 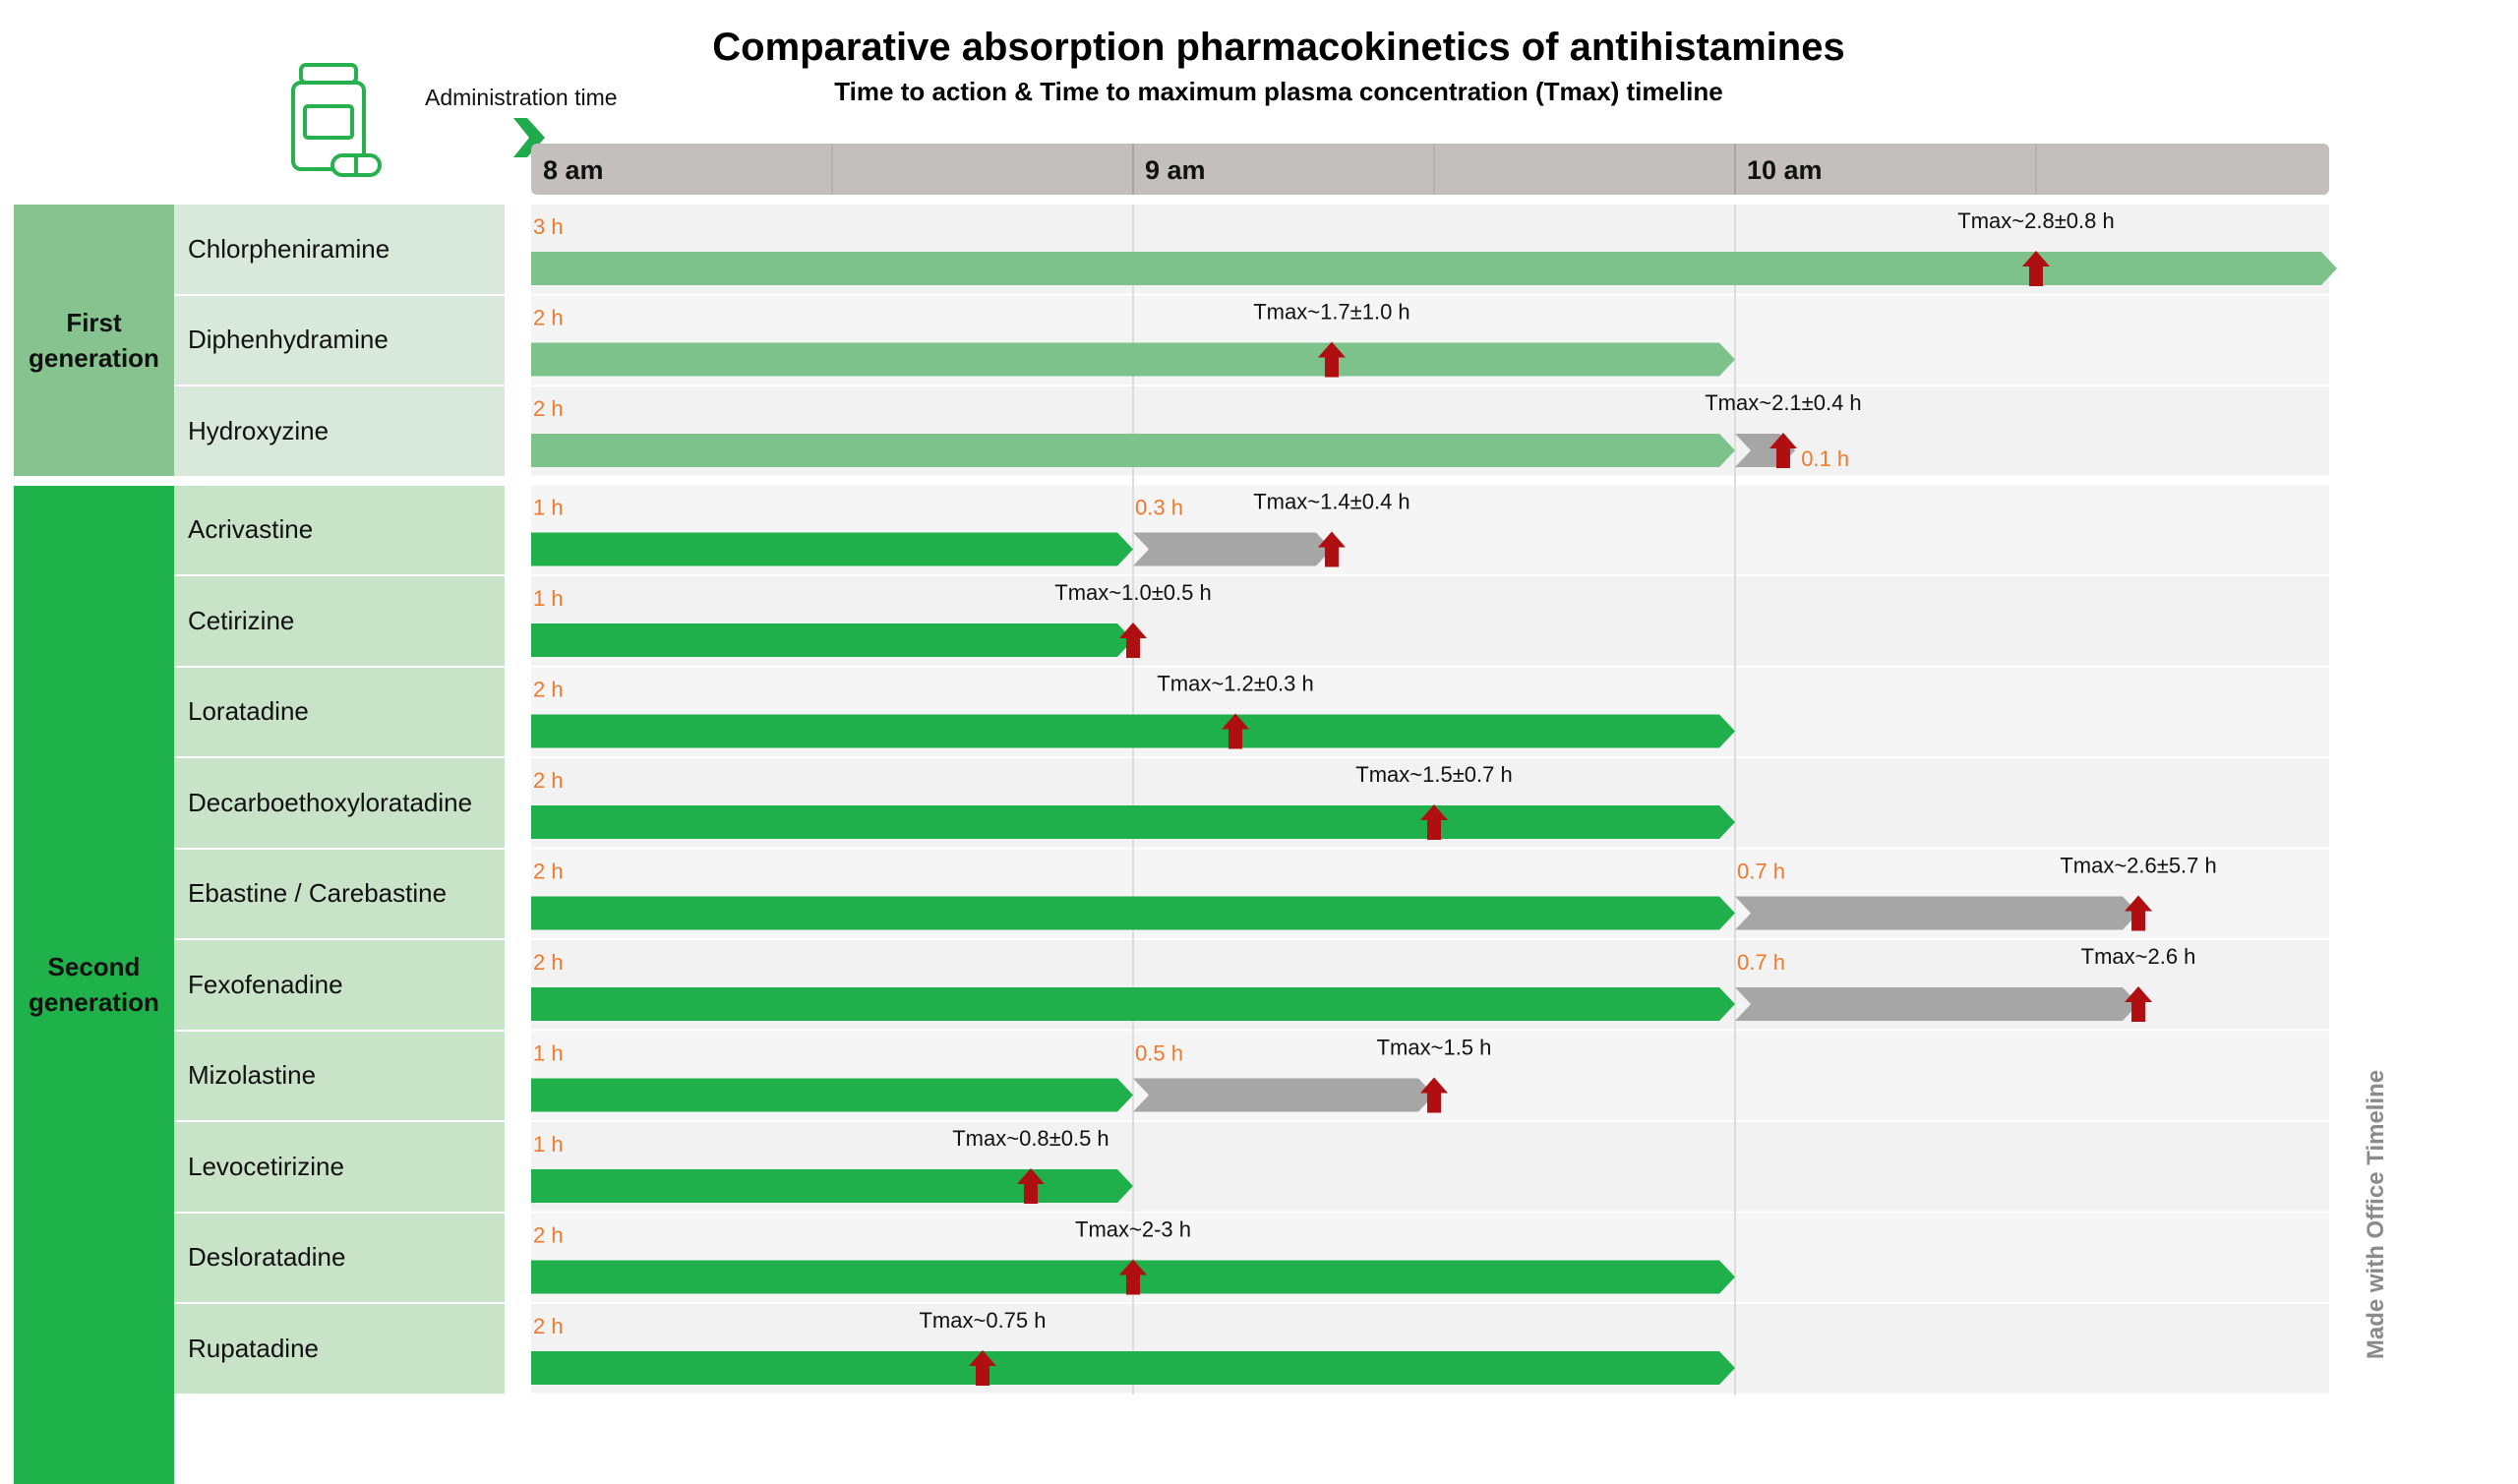 What do you see at coordinates (1133, 1229) in the screenshot?
I see `tmax-label: Tmax~2-3 h` at bounding box center [1133, 1229].